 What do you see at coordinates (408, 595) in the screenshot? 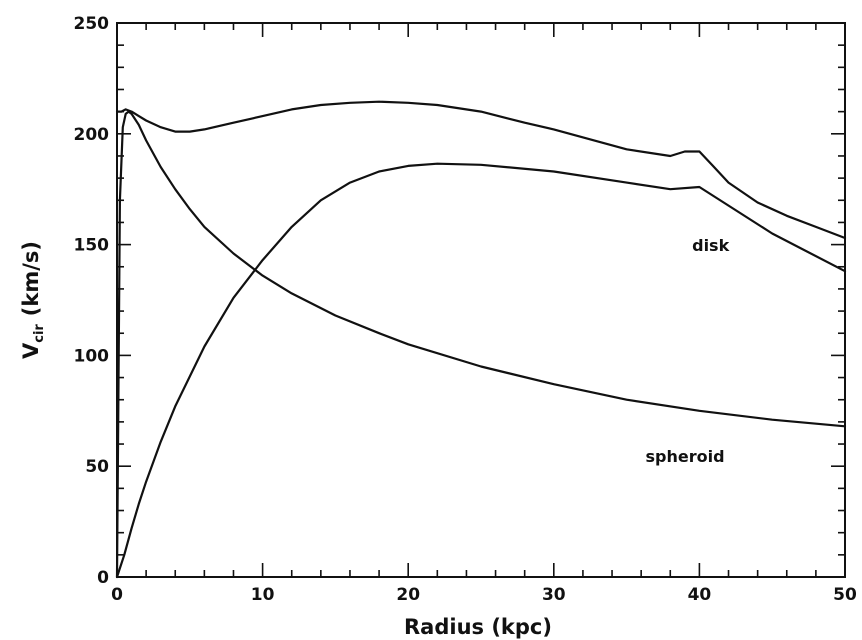
I see `x-tick-label: 20` at bounding box center [408, 595].